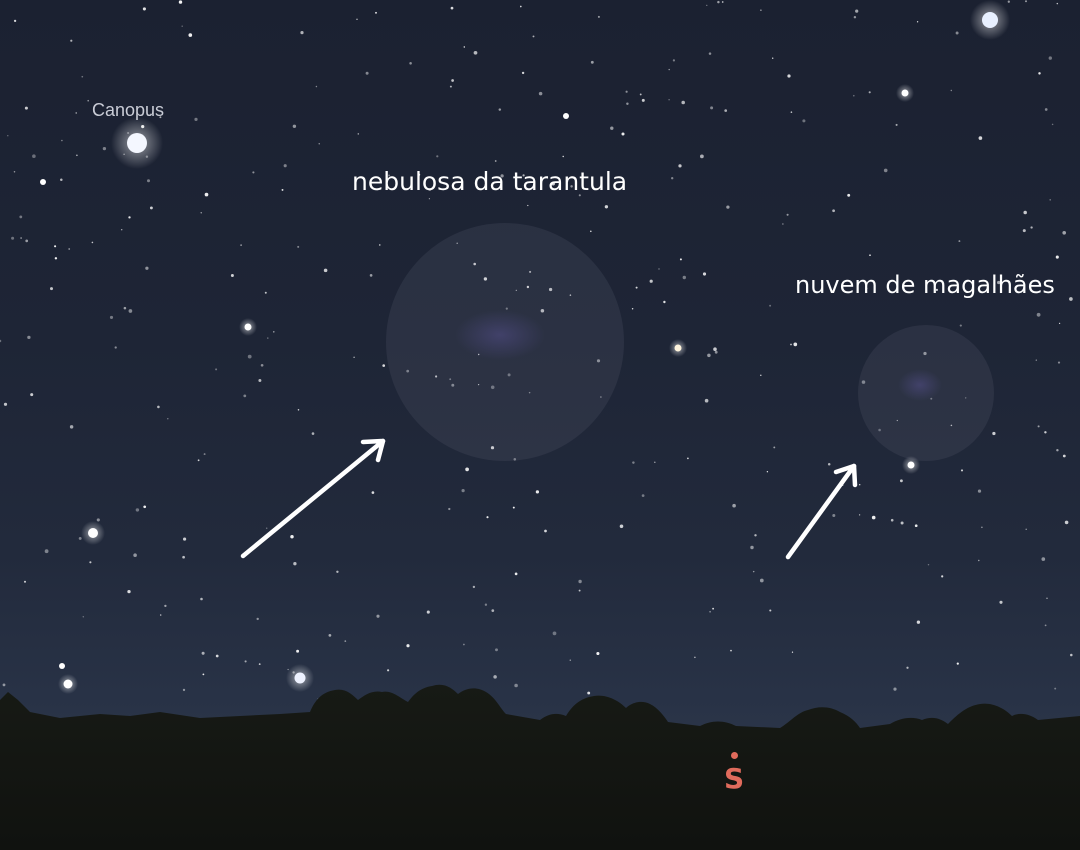 The width and height of the screenshot is (1080, 850). Describe the element at coordinates (490, 181) in the screenshot. I see `tarantula-annotation: nebulosa da tarantula` at that location.